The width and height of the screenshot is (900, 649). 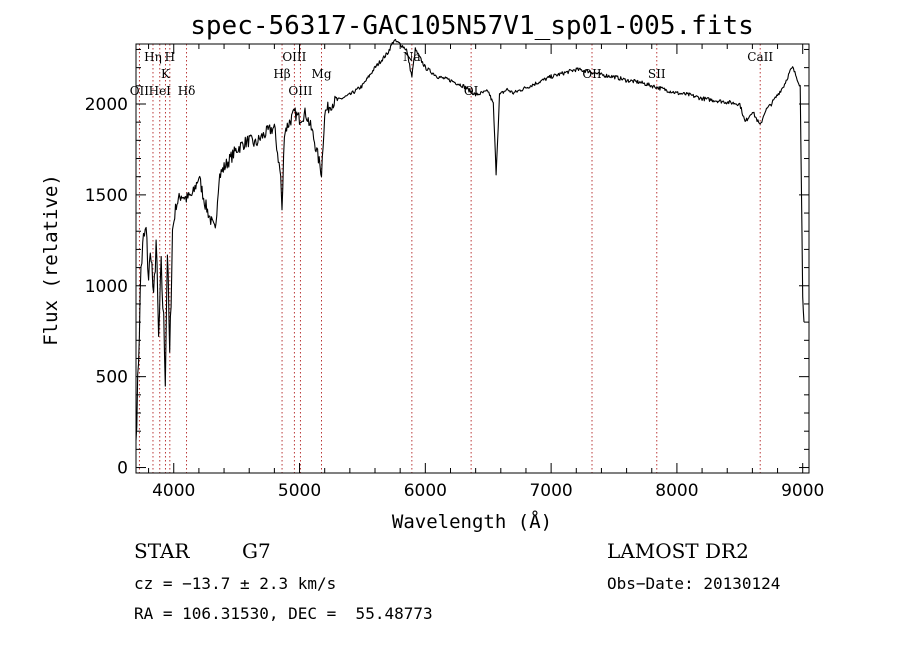 What do you see at coordinates (694, 583) in the screenshot?
I see `observation-date: Obs−Date: 20130124` at bounding box center [694, 583].